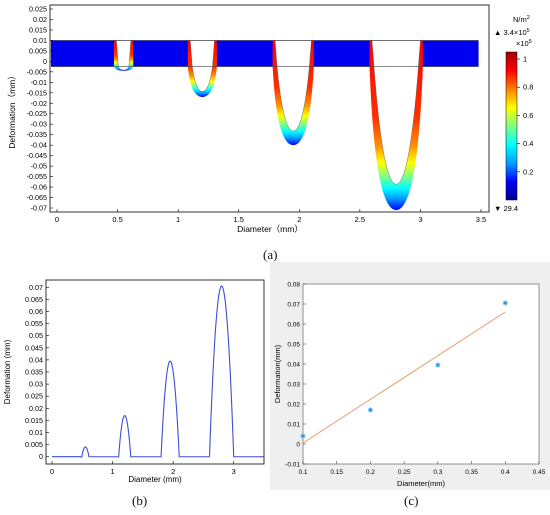 The width and height of the screenshot is (550, 515). What do you see at coordinates (528, 87) in the screenshot?
I see `colorbar-tick-label: 0.8` at bounding box center [528, 87].